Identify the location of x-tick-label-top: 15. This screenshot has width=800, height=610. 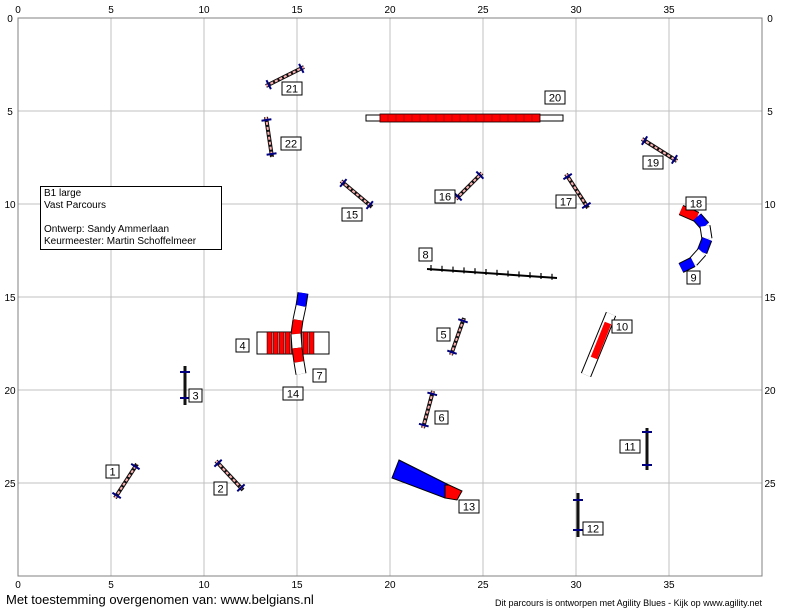
(297, 10).